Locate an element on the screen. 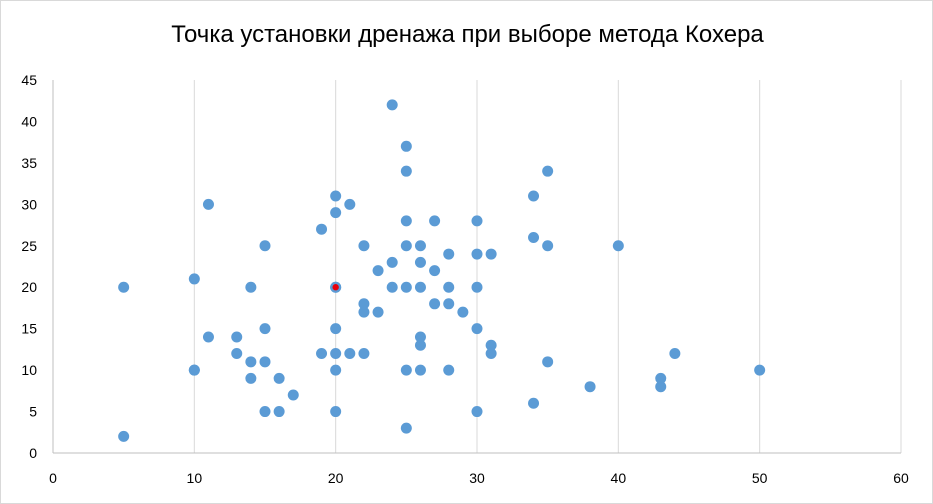 This screenshot has height=504, width=933. y-tick-label: 0 is located at coordinates (33, 453).